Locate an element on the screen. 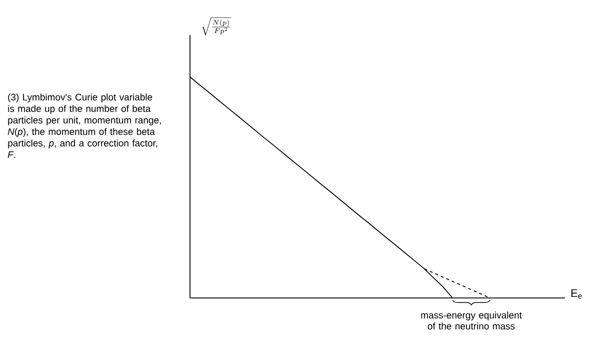  text: (3) Lymbimov's Curie plot variable is made up of the number of beta particles per unit, momentum range, N(p), the momentum of these beta particles, p, and a correction factor, F. is located at coordinates (84, 126).